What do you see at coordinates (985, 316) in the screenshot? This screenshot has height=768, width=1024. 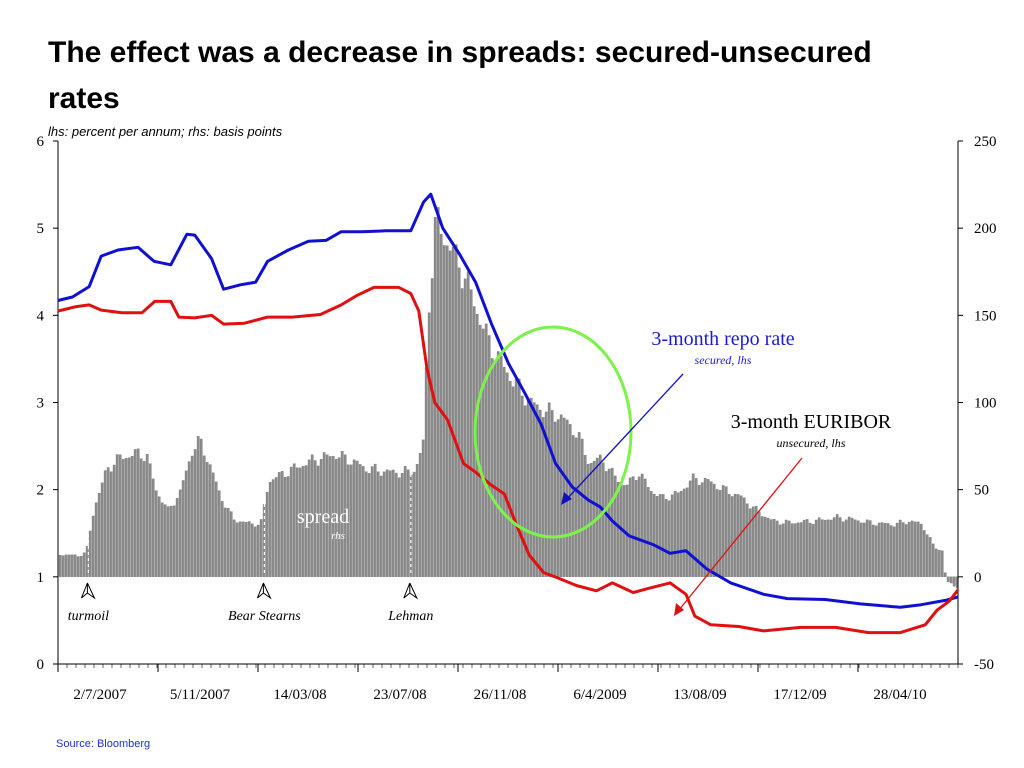 I see `right-axis-tick-label: 150` at bounding box center [985, 316].